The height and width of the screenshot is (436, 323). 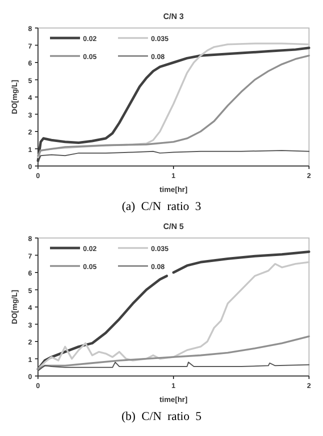 I want to click on text: (b) C/N ratio 5, so click(x=162, y=416).